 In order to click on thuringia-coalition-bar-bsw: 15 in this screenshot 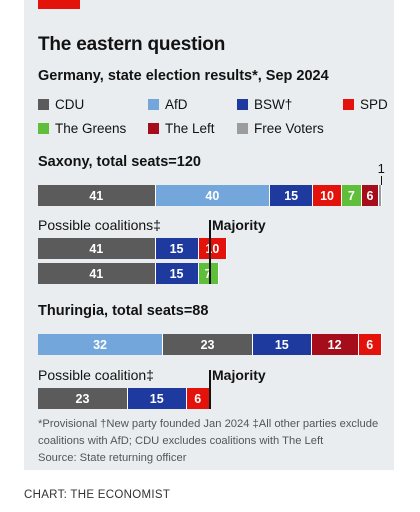, I will do `click(157, 398)`.